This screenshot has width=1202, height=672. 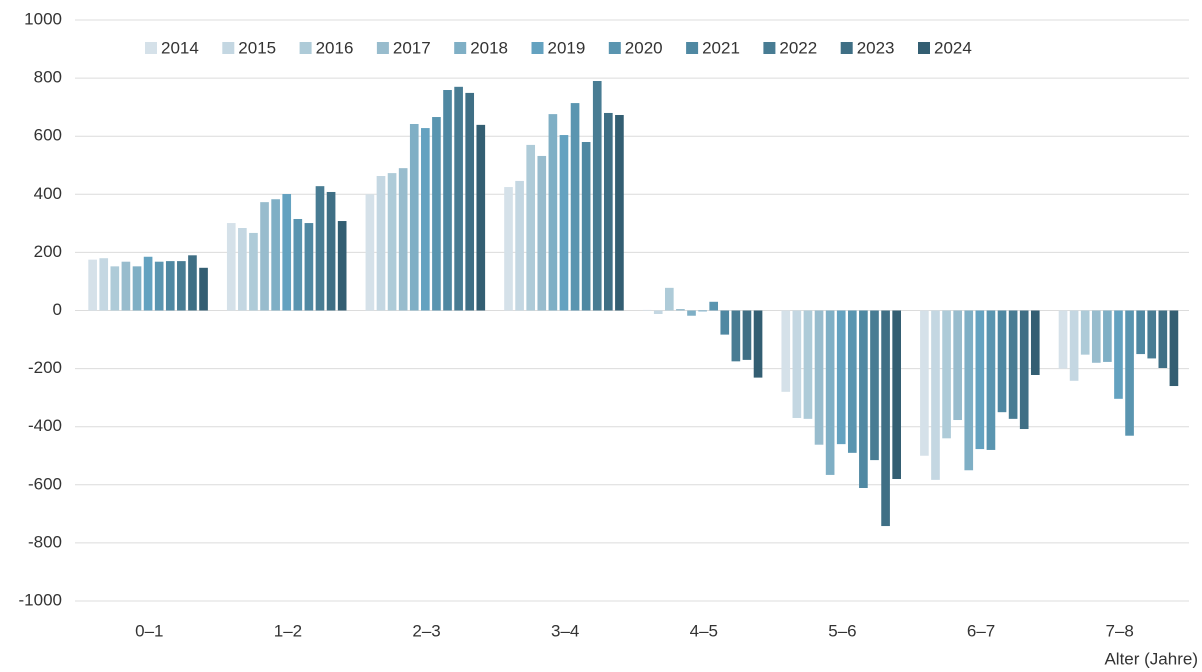 I want to click on legend-label: 2021, so click(x=721, y=47).